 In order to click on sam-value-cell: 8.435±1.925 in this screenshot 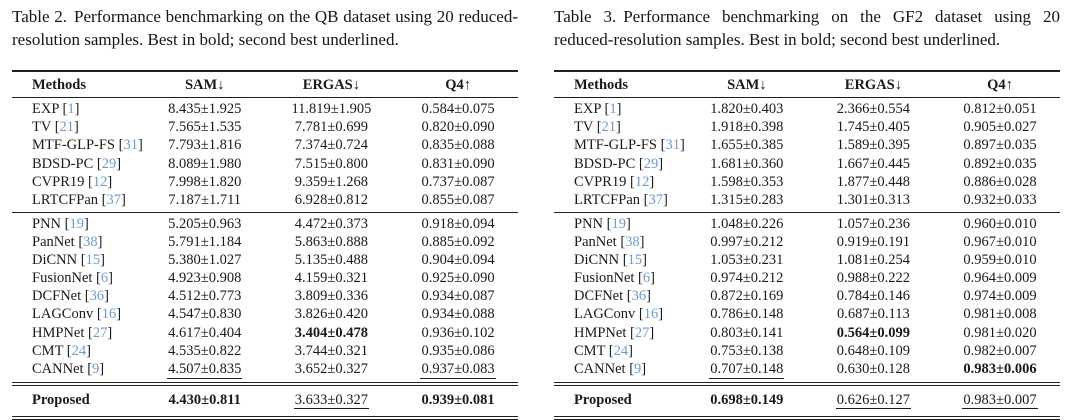, I will do `click(205, 108)`.